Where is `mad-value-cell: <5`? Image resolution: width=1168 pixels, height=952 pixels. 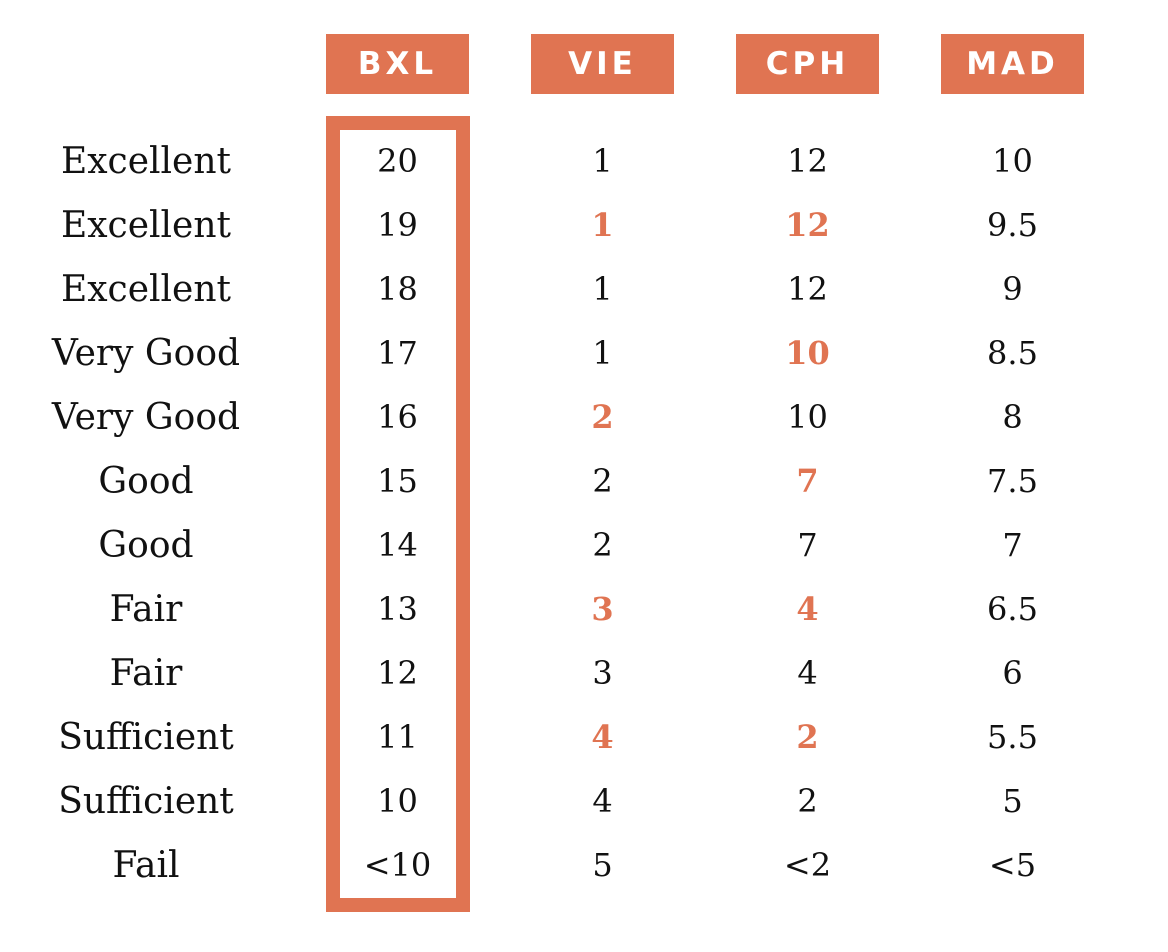 mad-value-cell: <5 is located at coordinates (1012, 865).